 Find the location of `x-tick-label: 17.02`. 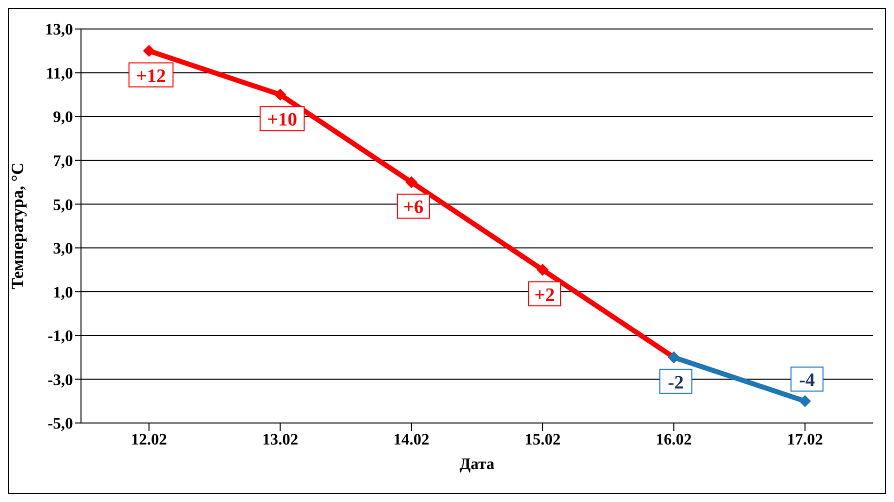

x-tick-label: 17.02 is located at coordinates (805, 439).